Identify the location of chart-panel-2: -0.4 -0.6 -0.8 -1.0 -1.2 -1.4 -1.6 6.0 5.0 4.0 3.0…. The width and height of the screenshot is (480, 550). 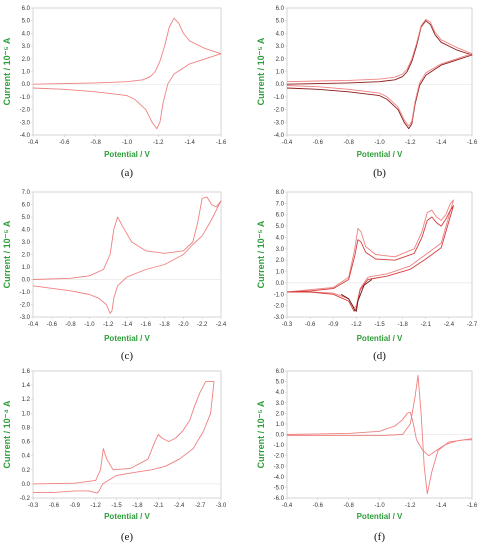
(367, 92).